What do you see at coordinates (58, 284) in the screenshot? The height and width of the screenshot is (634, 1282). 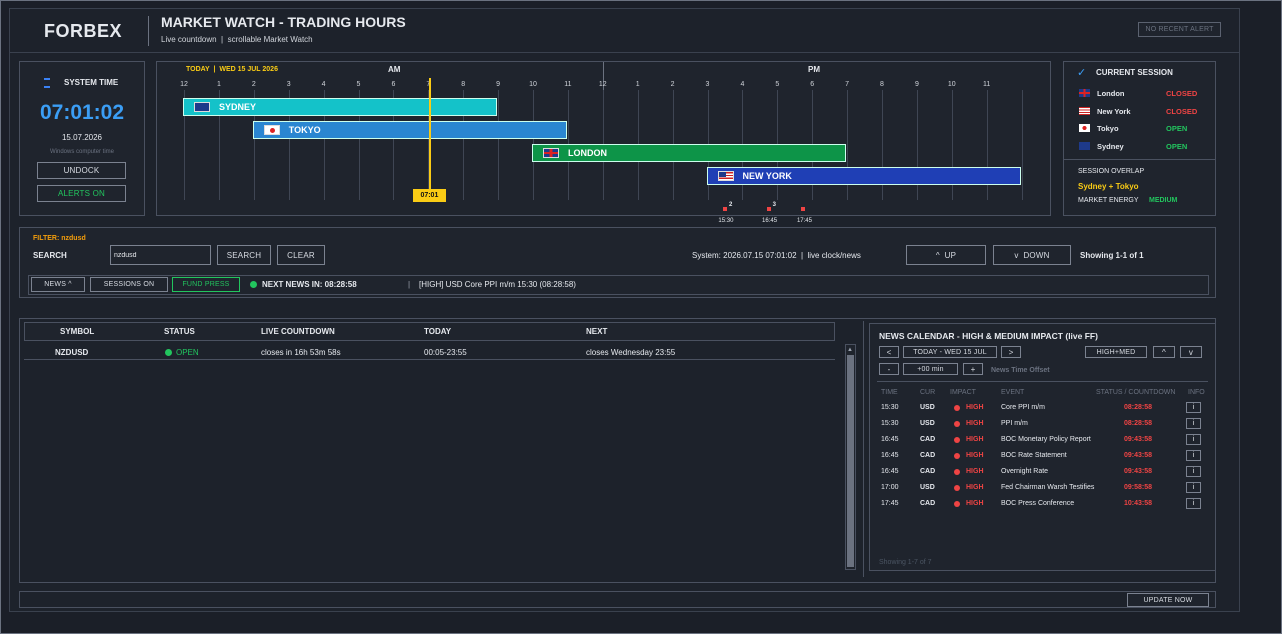 I see `news-toggle-button: NEWS ^` at bounding box center [58, 284].